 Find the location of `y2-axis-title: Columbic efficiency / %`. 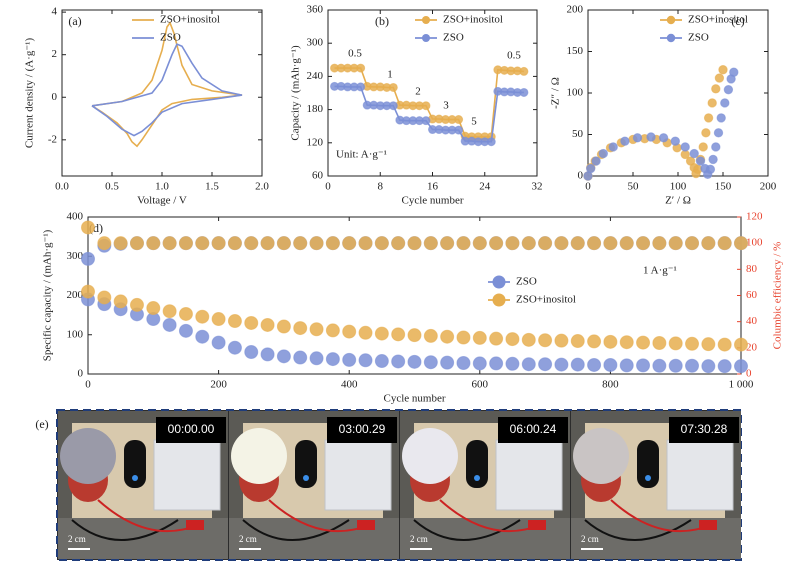

y2-axis-title: Columbic efficiency / % is located at coordinates (778, 296).